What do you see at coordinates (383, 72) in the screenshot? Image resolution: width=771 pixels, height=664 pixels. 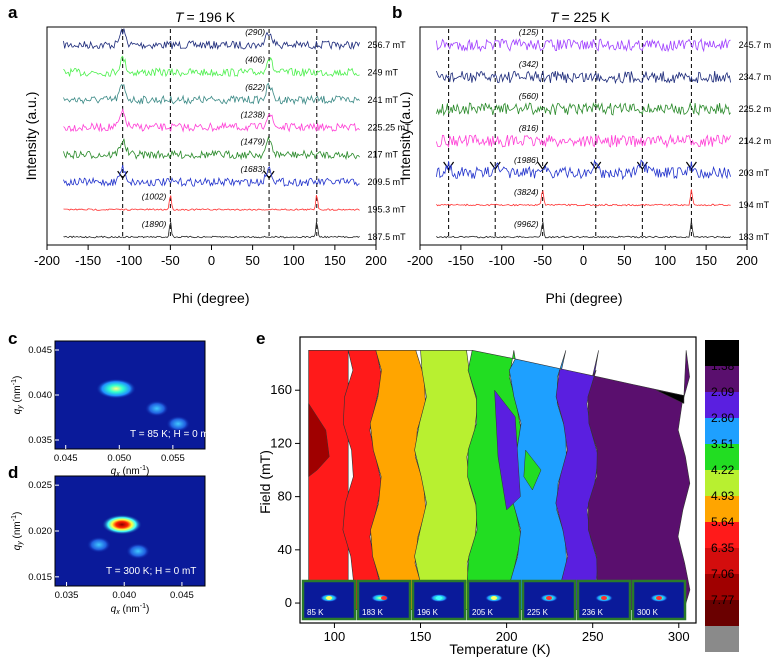 I see `a-trace-label-1: 249 mT` at bounding box center [383, 72].